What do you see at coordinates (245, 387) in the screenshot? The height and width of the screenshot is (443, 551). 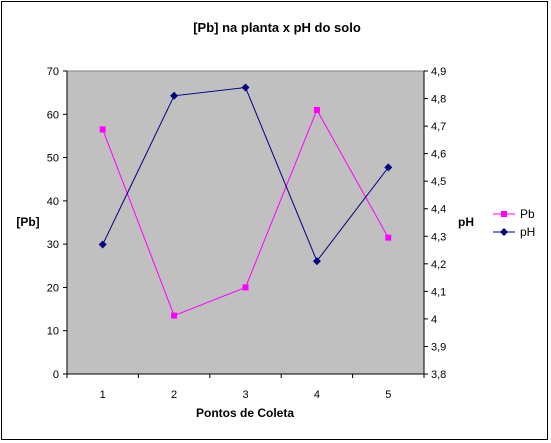 I see `x-axis: 1 2 3 4 5` at bounding box center [245, 387].